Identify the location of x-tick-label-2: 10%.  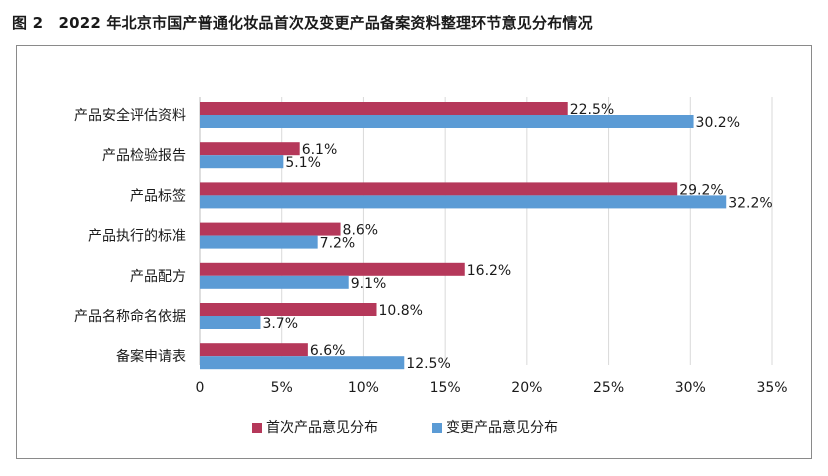
(363, 388).